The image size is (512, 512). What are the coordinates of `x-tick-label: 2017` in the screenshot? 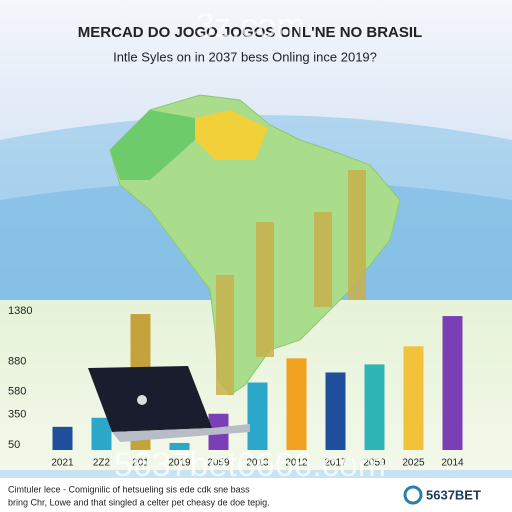 It's located at (335, 463).